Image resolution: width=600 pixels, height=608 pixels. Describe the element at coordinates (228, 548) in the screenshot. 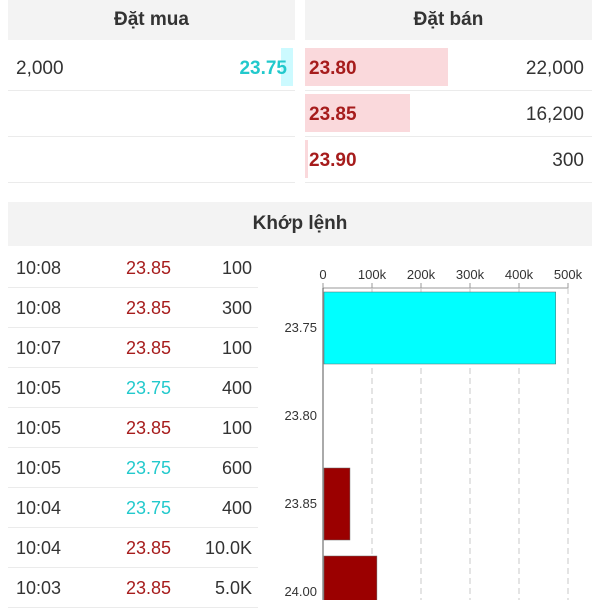

I see `trade-volume: 10.0K` at that location.